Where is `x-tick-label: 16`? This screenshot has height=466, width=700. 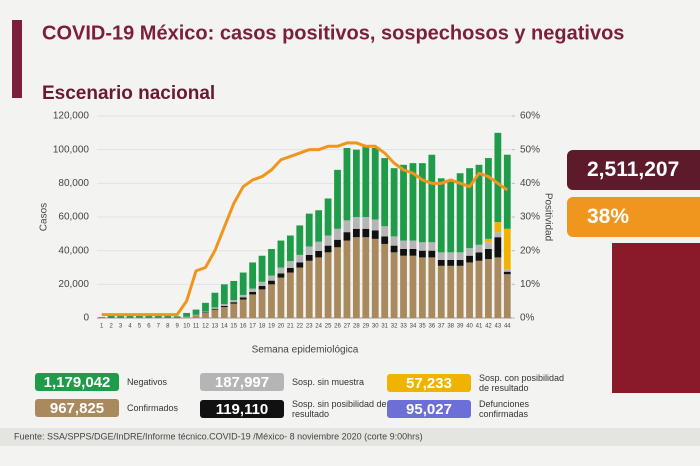
x-tick-label: 16 is located at coordinates (243, 327).